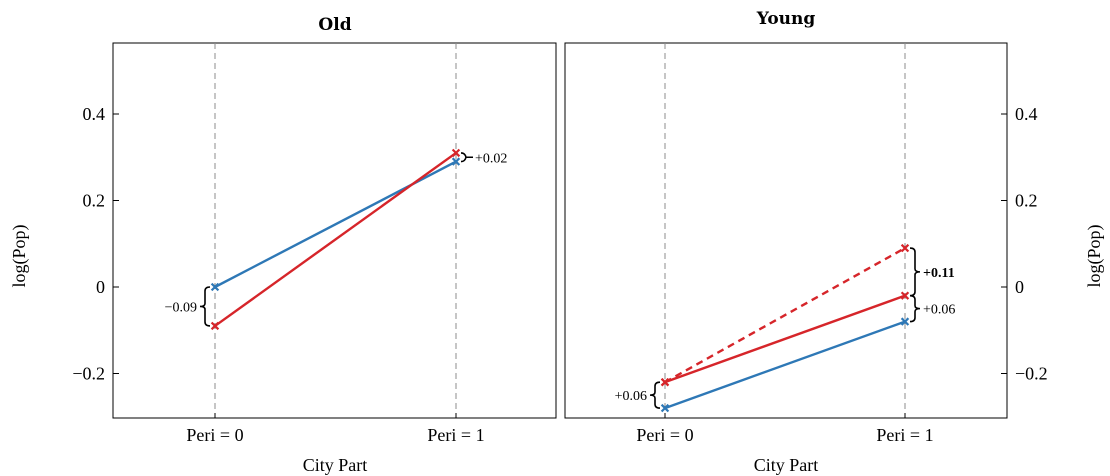 Image resolution: width=1110 pixels, height=476 pixels. I want to click on difference-label: +0.11, so click(939, 273).